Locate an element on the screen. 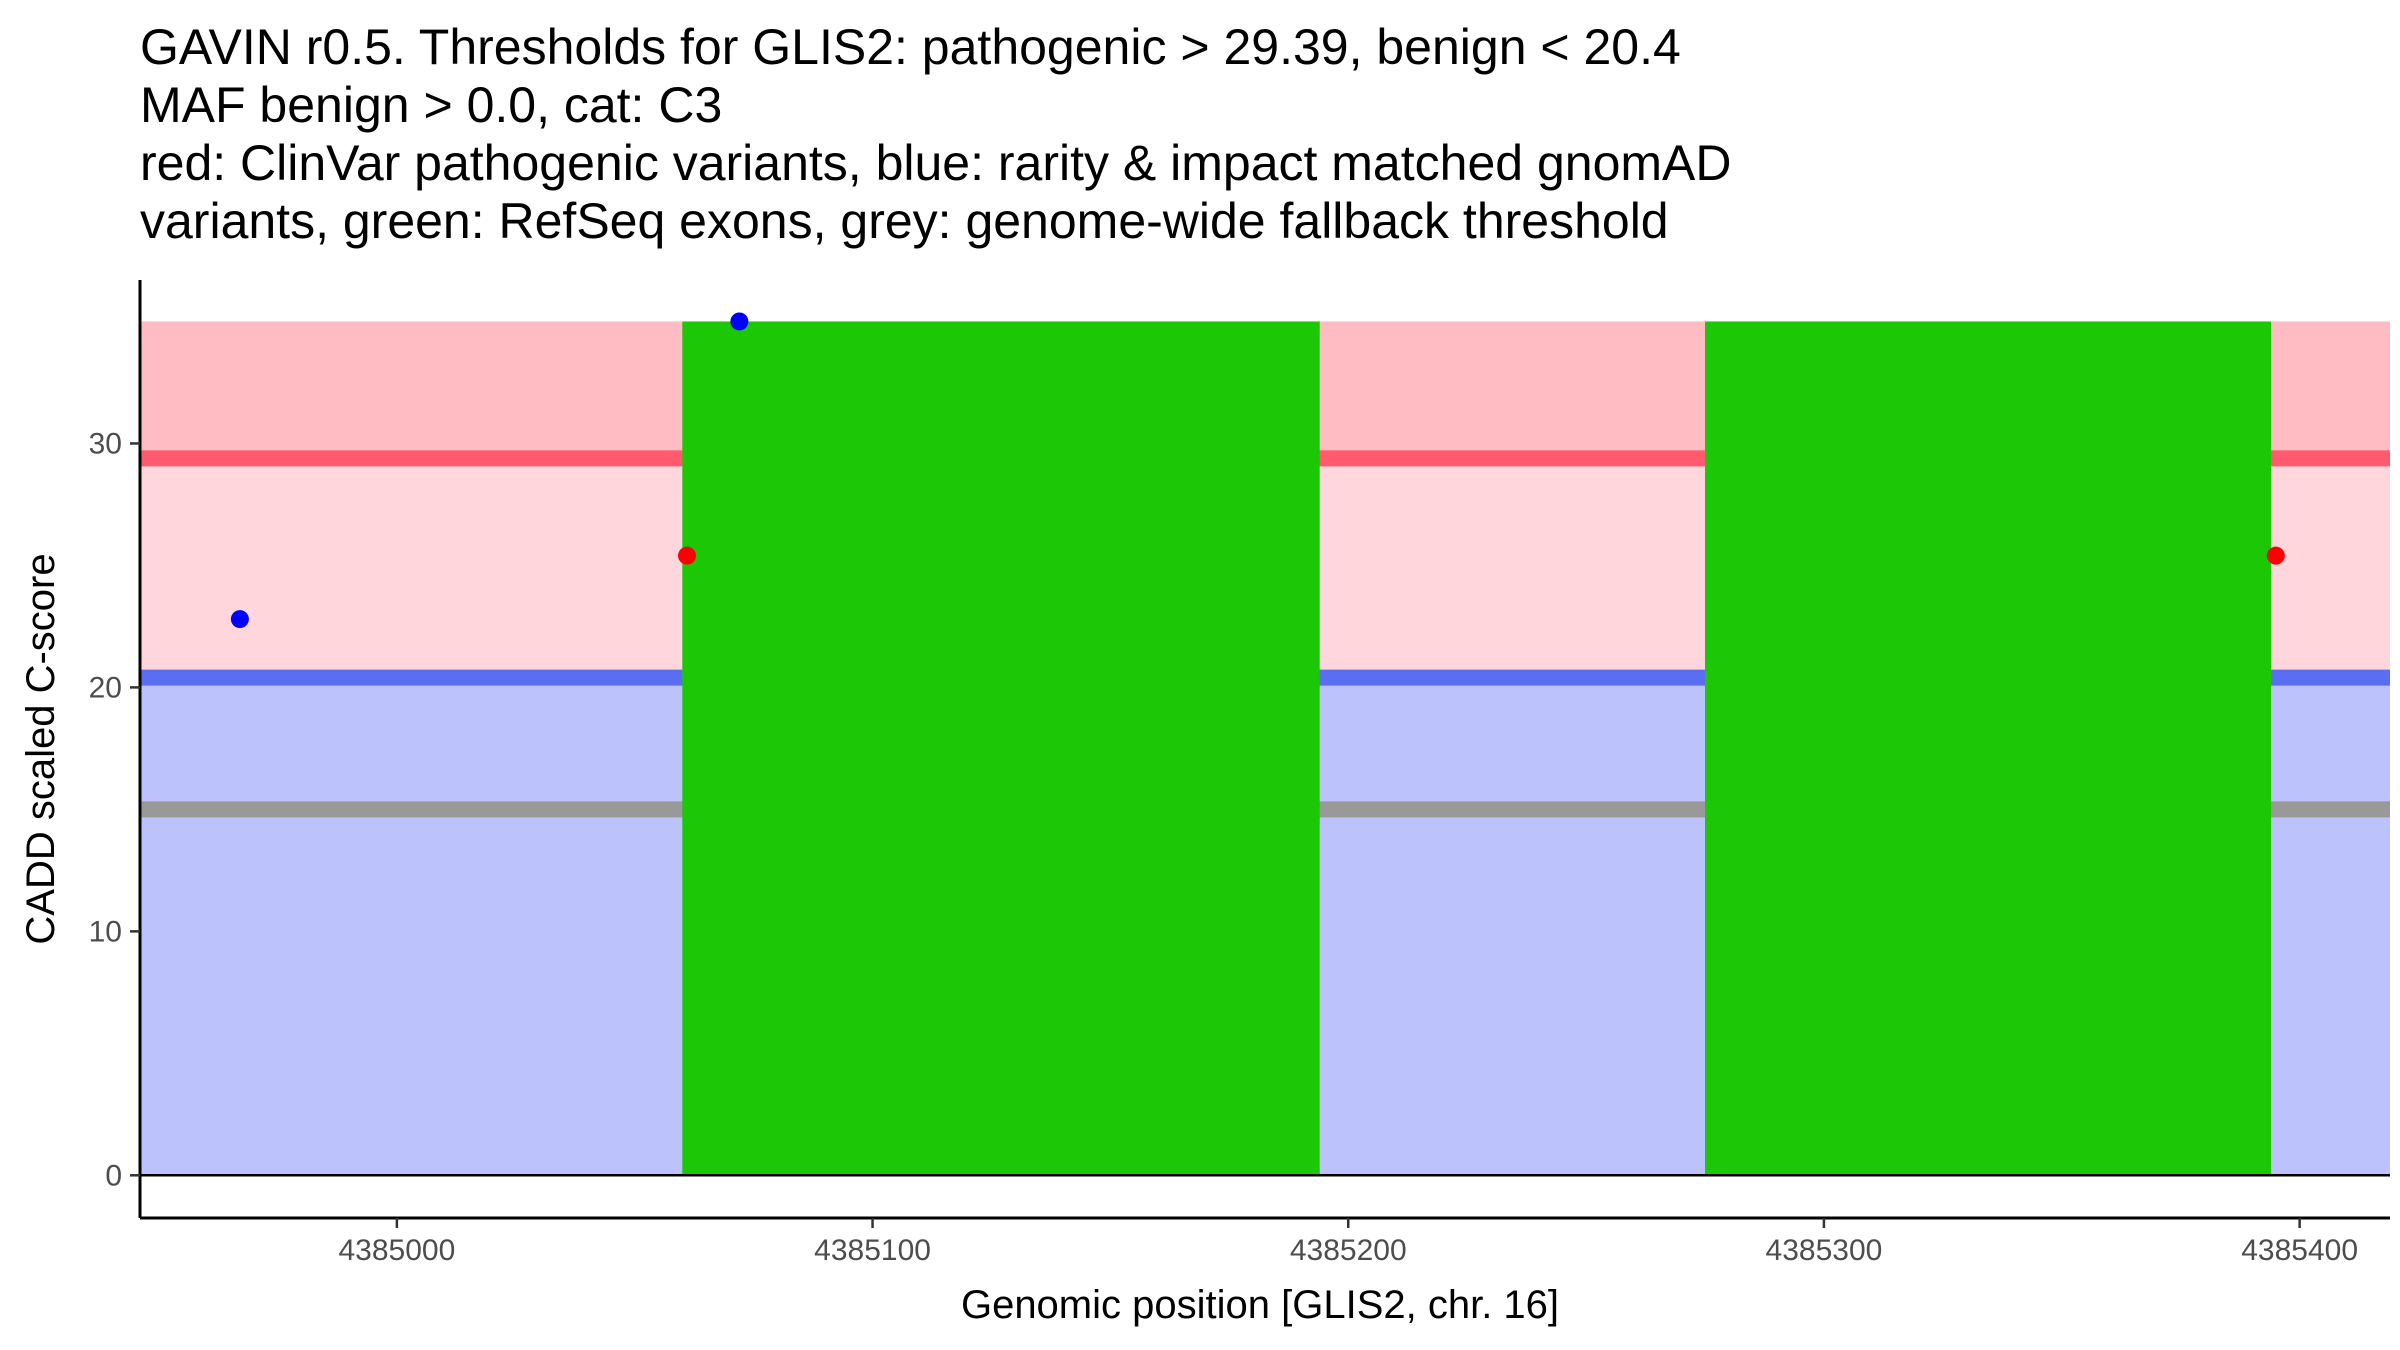  y-tick-label-10: 10 is located at coordinates (105, 931).